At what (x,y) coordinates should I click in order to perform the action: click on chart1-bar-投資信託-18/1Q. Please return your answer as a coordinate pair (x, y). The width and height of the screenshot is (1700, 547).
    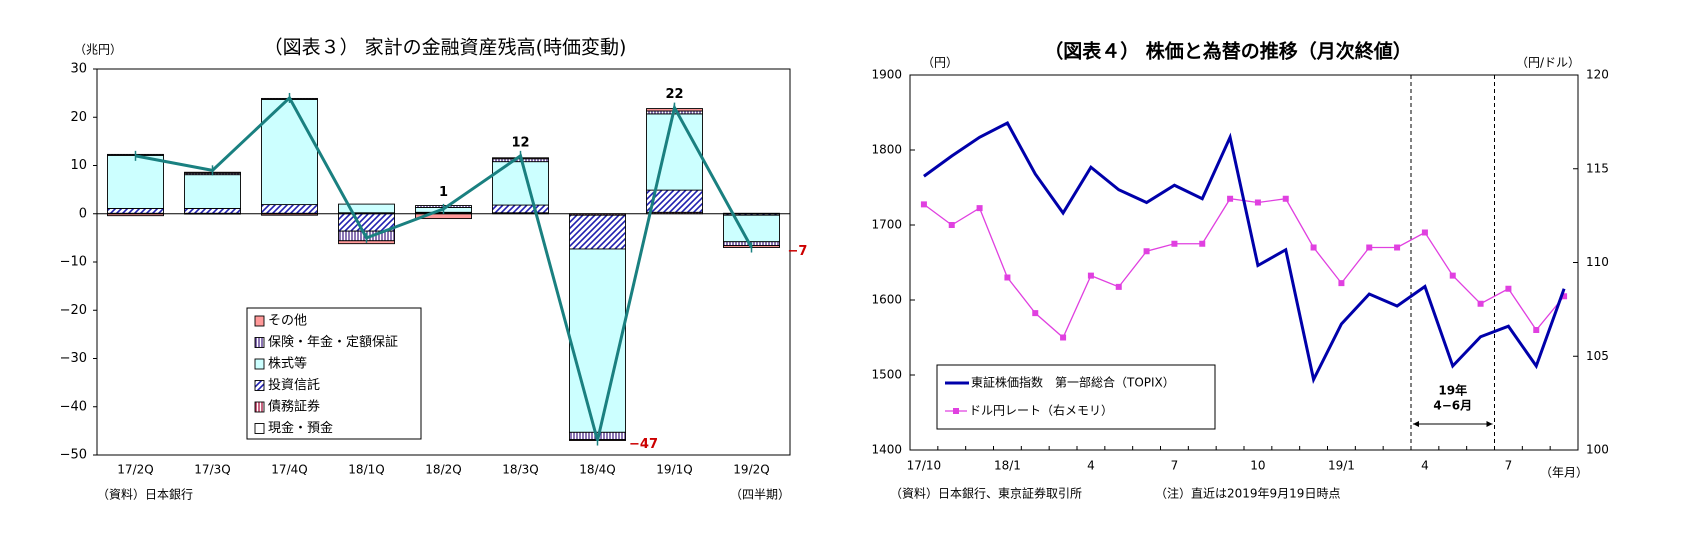
    Looking at the image, I should click on (366, 222).